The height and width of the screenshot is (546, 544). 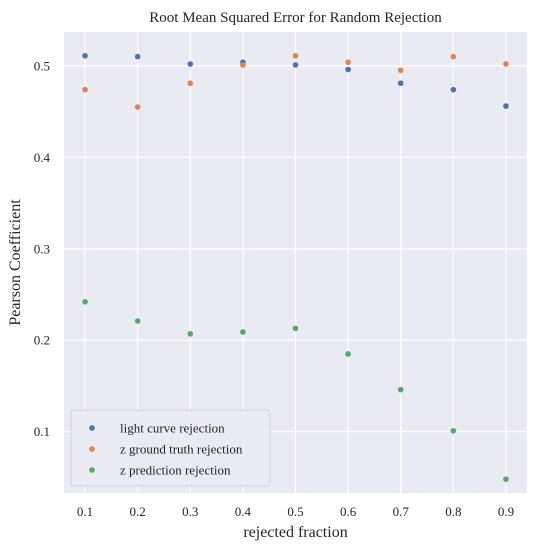 What do you see at coordinates (42, 431) in the screenshot?
I see `y-tick-label: 0.1` at bounding box center [42, 431].